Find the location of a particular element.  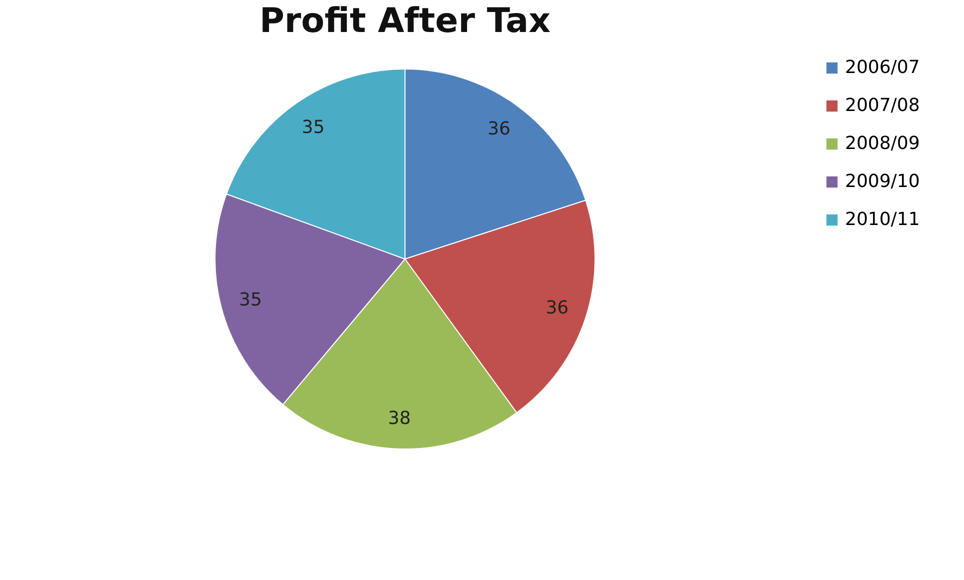

chart-title: Profit After Tax is located at coordinates (405, 21).